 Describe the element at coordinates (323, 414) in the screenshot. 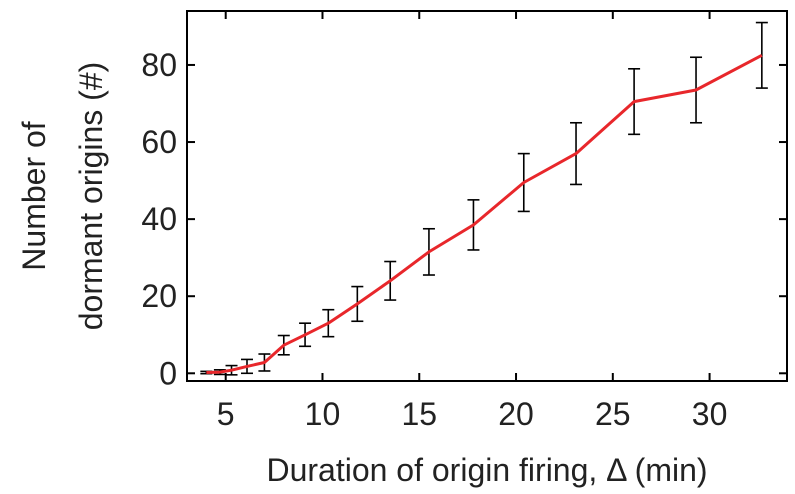

I see `x-tick-label: 10` at that location.